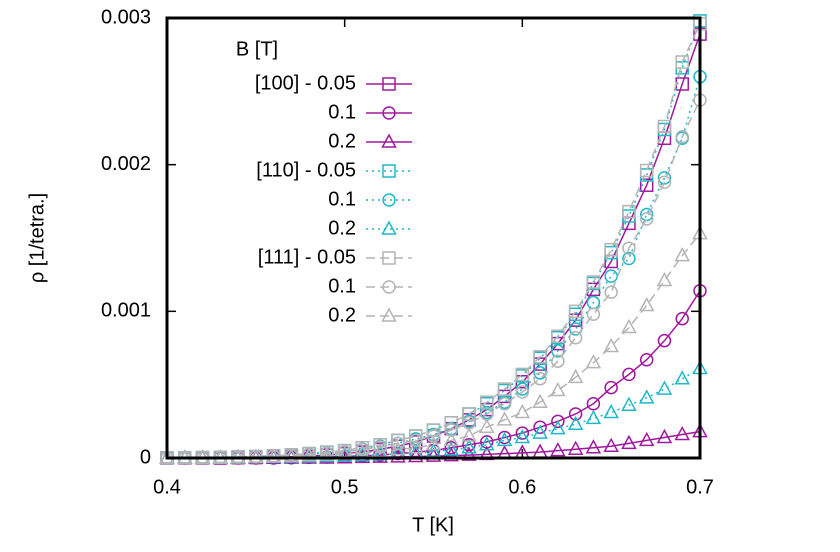 The width and height of the screenshot is (840, 552). I want to click on legend-label: [111] - 0.05, so click(307, 257).